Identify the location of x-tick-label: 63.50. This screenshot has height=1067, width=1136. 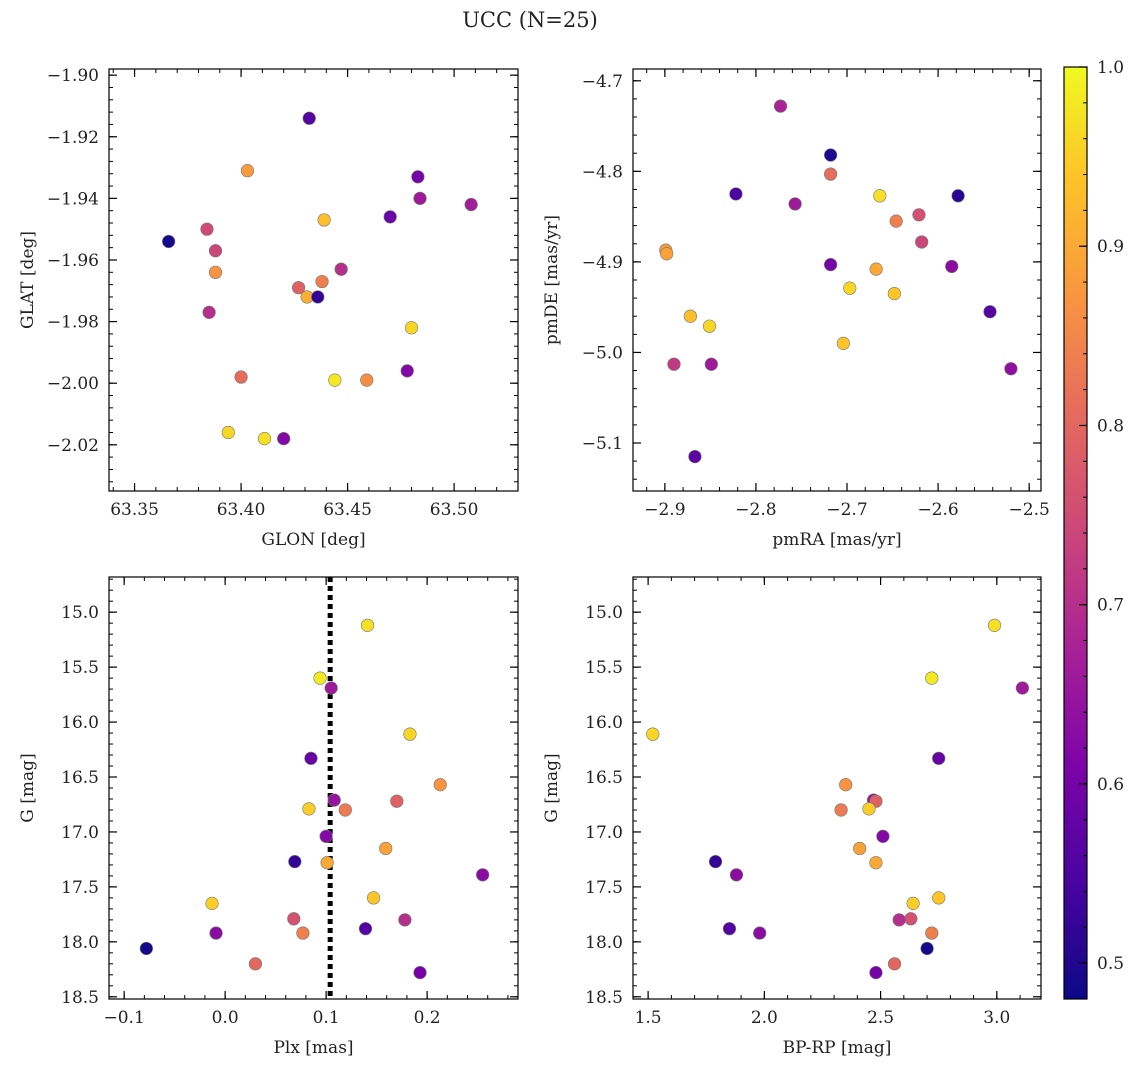
(454, 510).